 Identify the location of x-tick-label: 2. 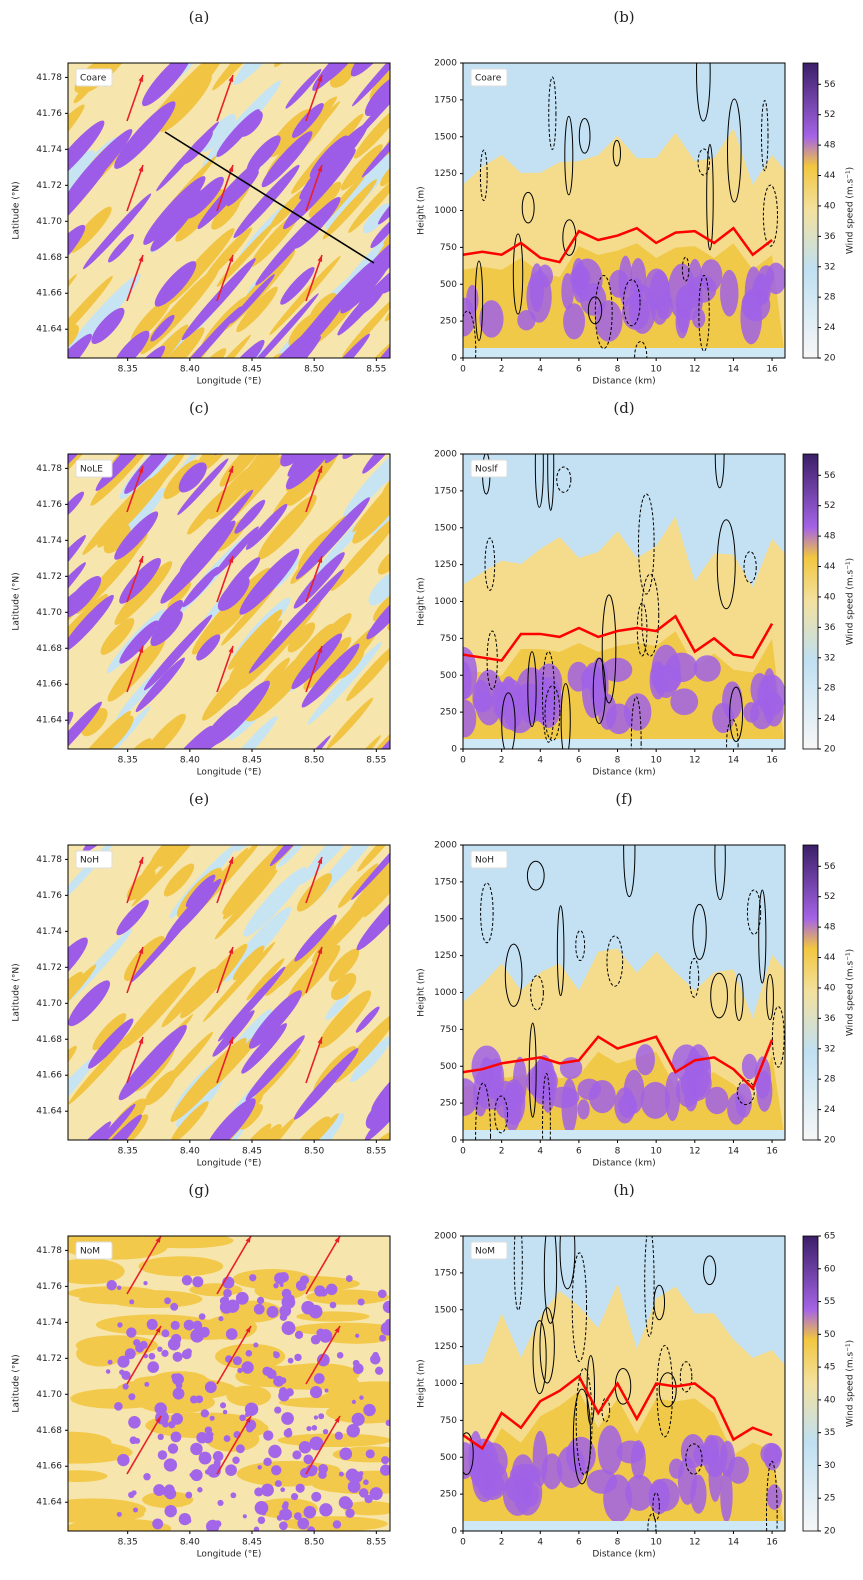
(502, 370).